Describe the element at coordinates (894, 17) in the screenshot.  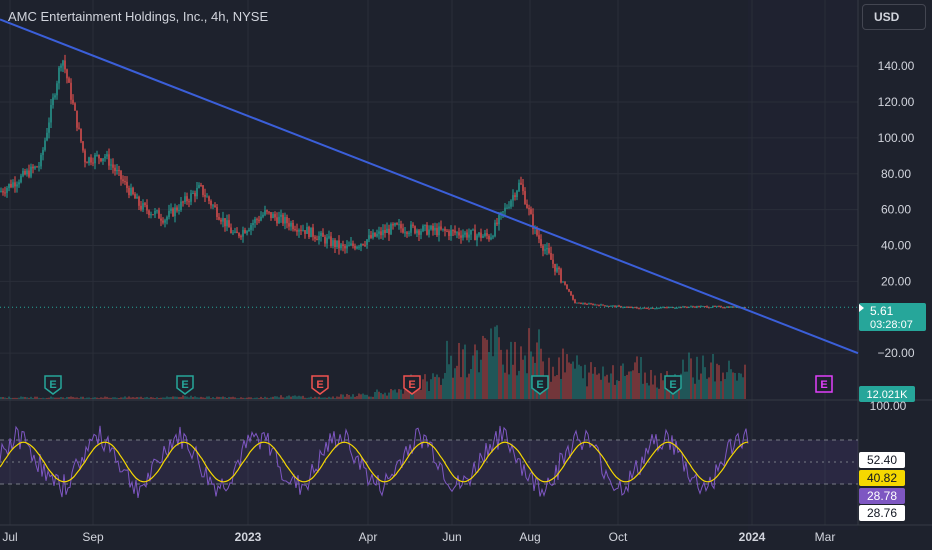
I see `currency-button: USD` at that location.